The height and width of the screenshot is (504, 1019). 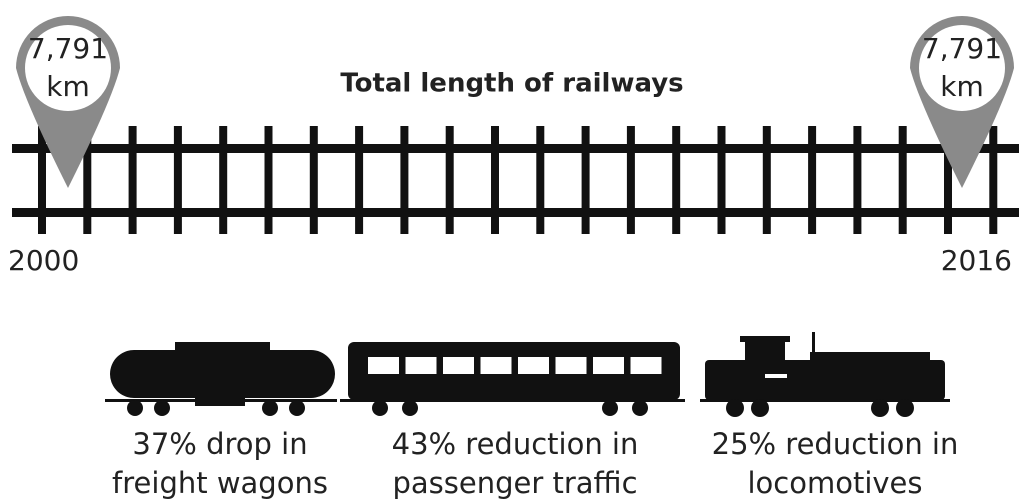 I want to click on caption: 37% drop in, so click(x=219, y=444).